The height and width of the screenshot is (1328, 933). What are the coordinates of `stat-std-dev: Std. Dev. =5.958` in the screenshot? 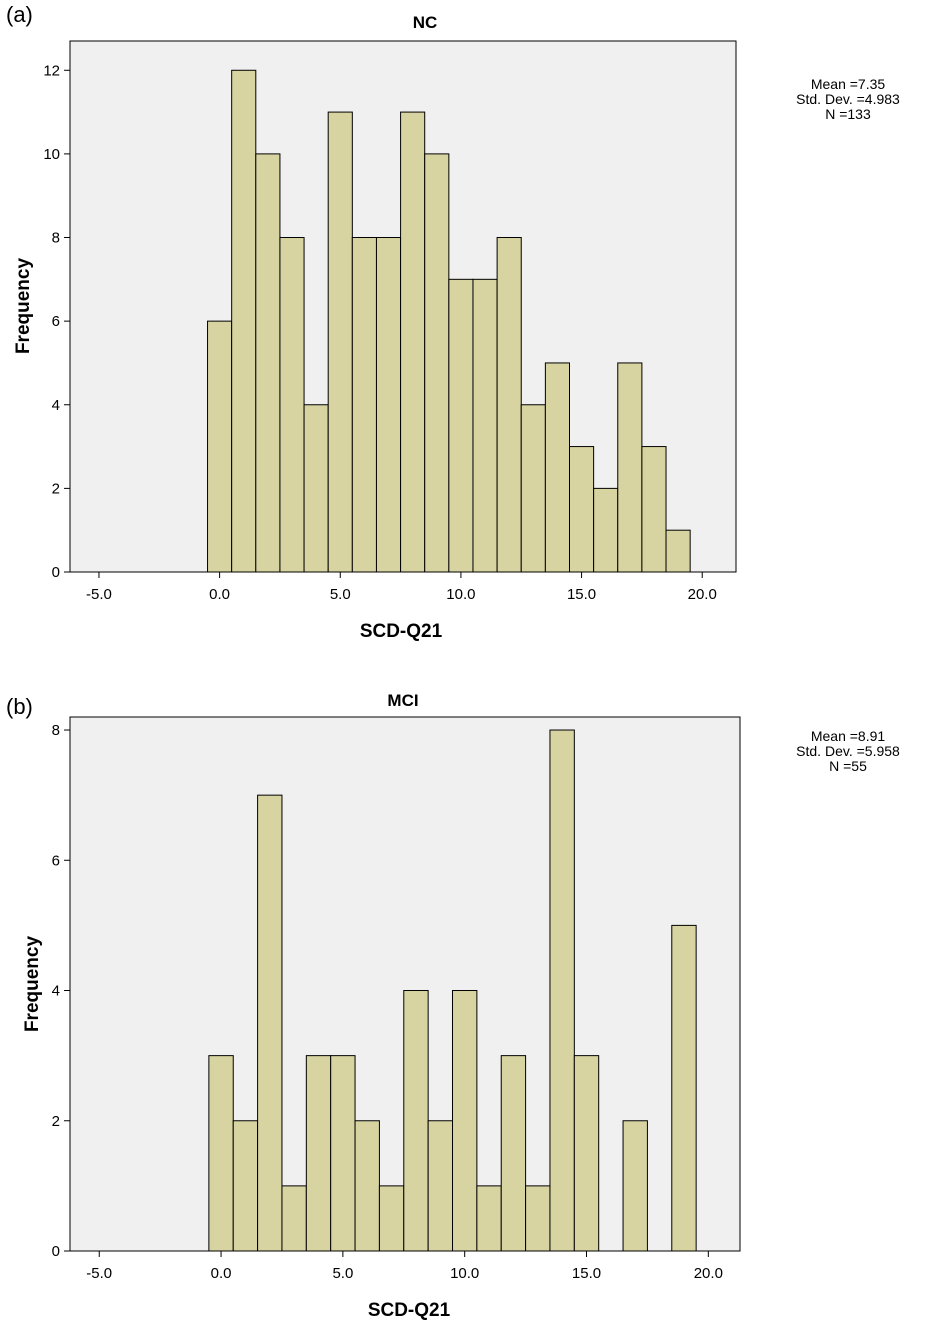 It's located at (848, 751).